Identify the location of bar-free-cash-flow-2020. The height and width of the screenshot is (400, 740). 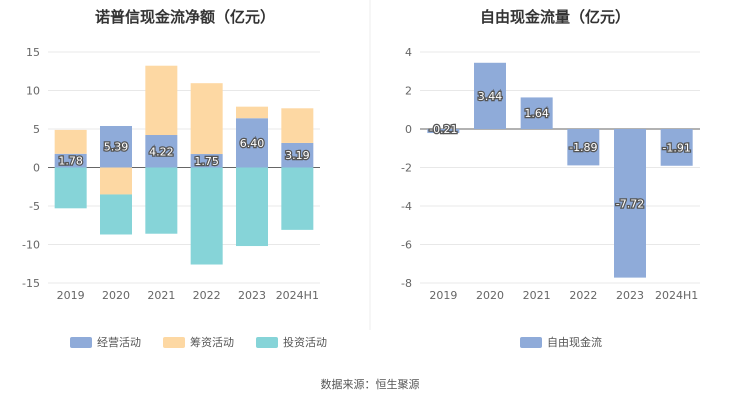
(490, 95).